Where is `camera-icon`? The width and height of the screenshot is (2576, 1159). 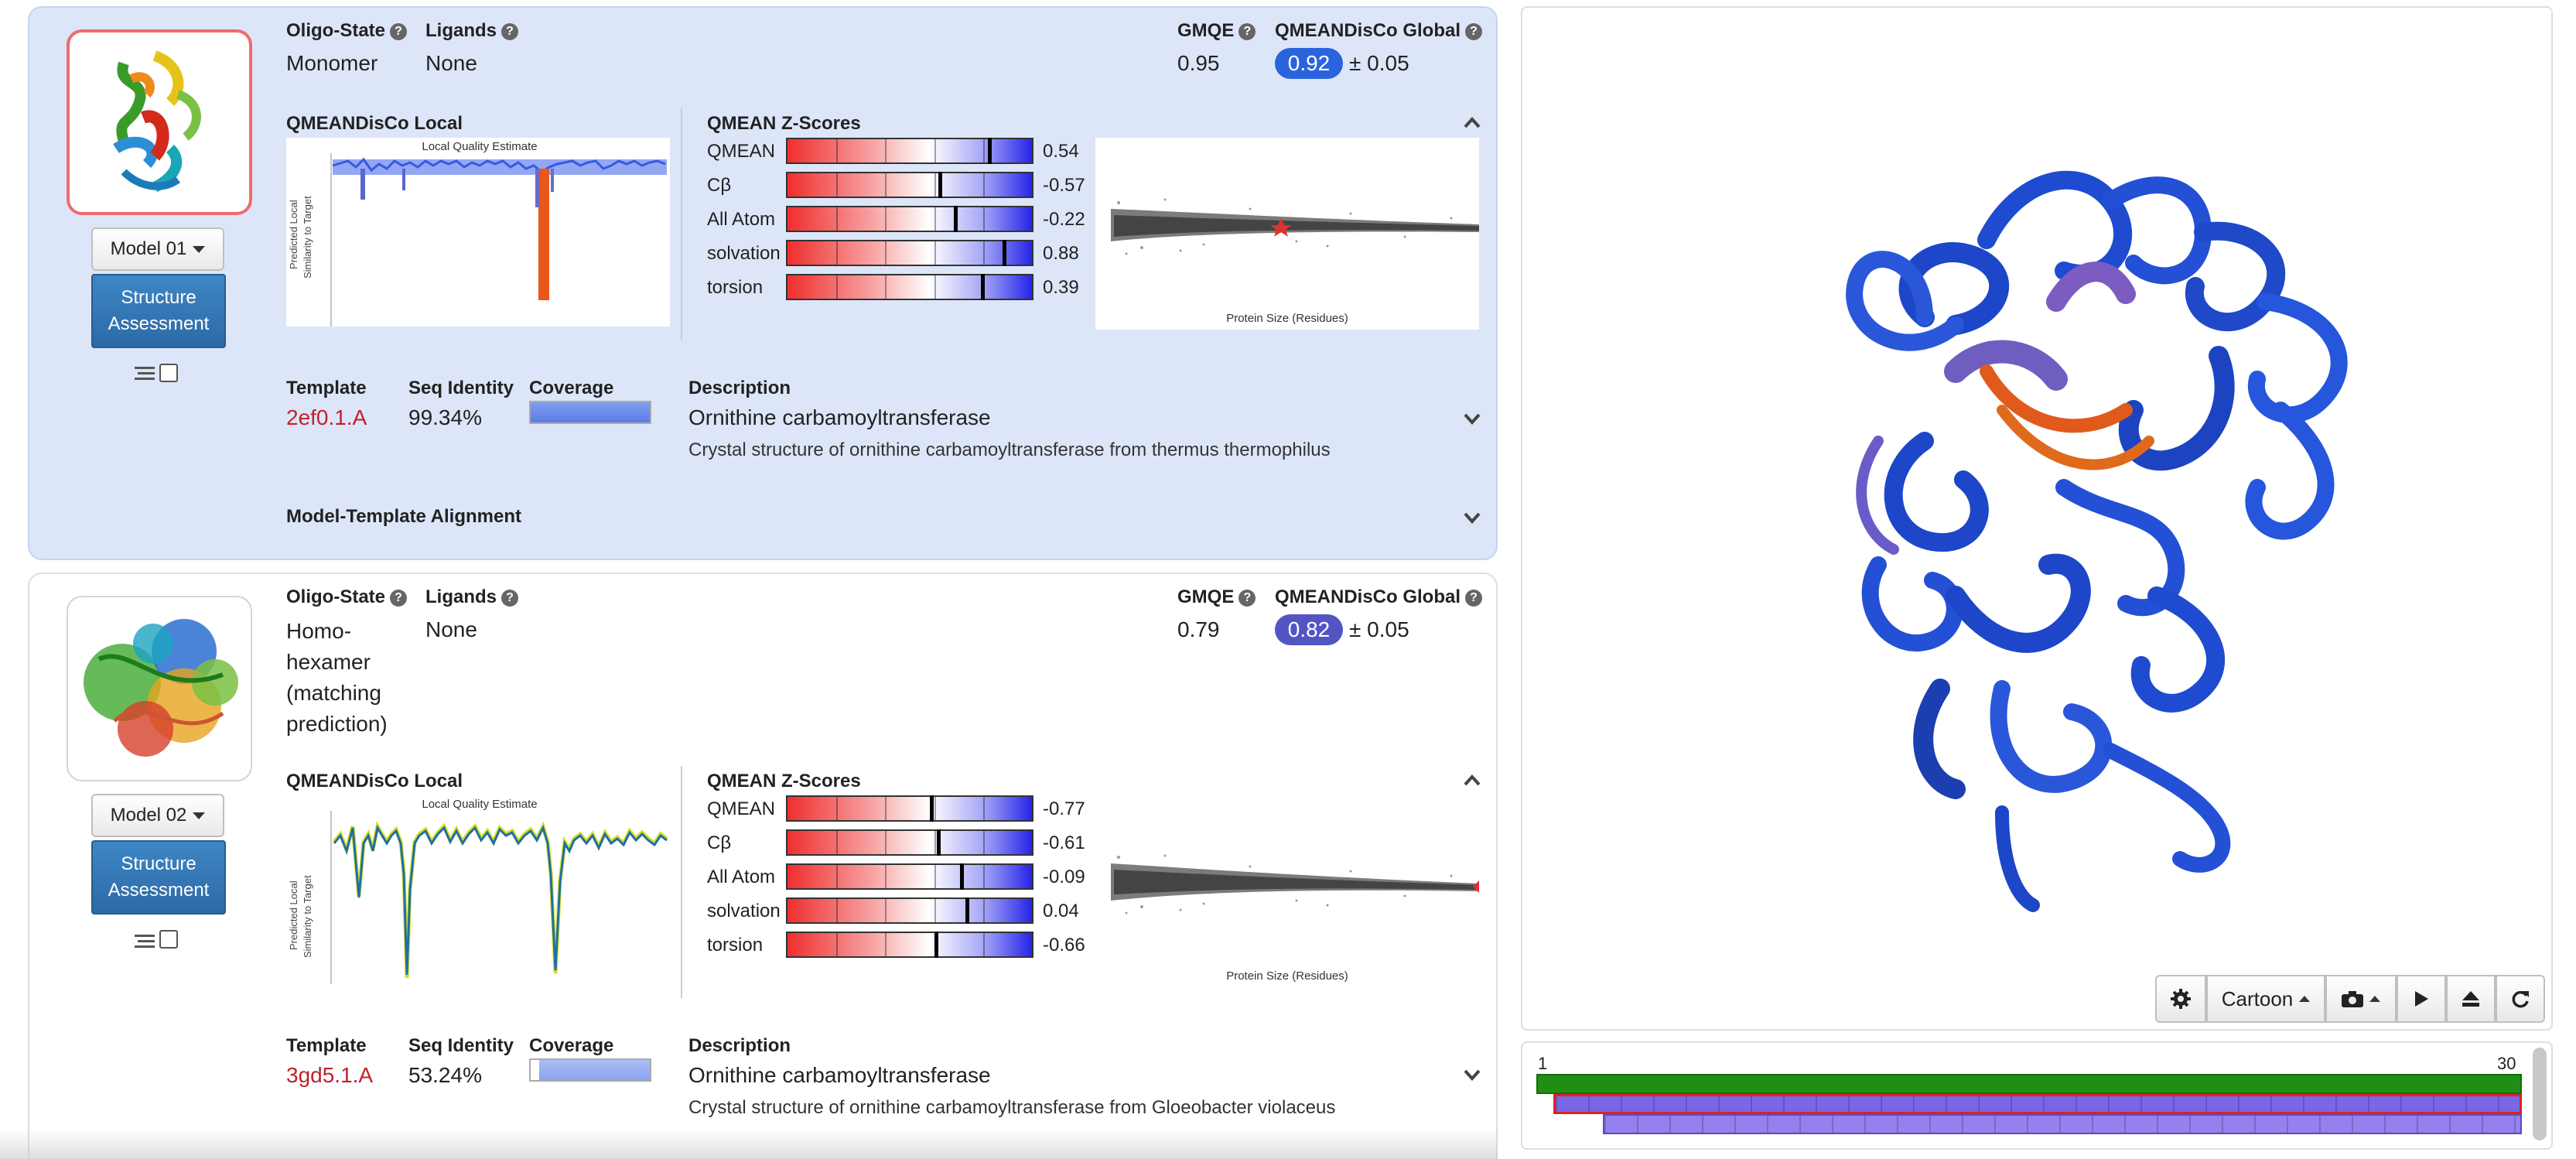 camera-icon is located at coordinates (2352, 999).